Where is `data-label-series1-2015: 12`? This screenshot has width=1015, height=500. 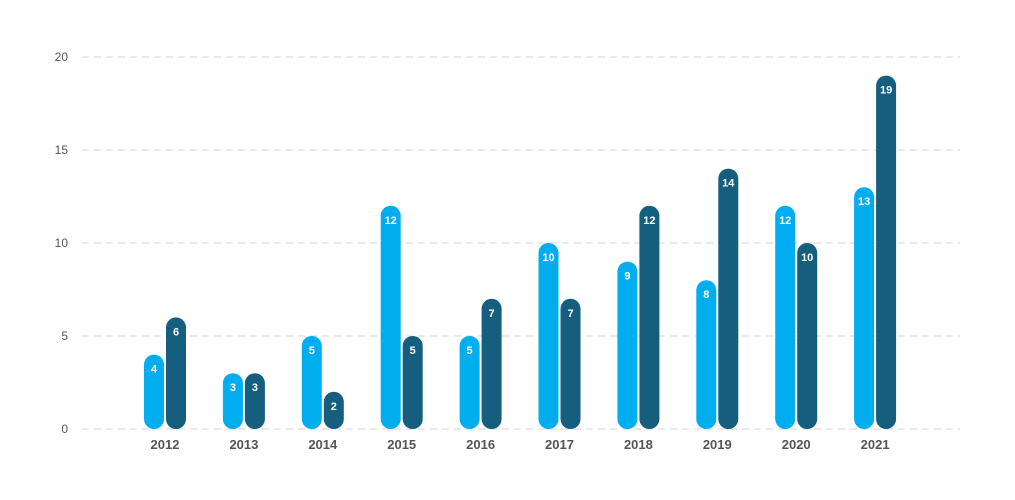 data-label-series1-2015: 12 is located at coordinates (391, 221).